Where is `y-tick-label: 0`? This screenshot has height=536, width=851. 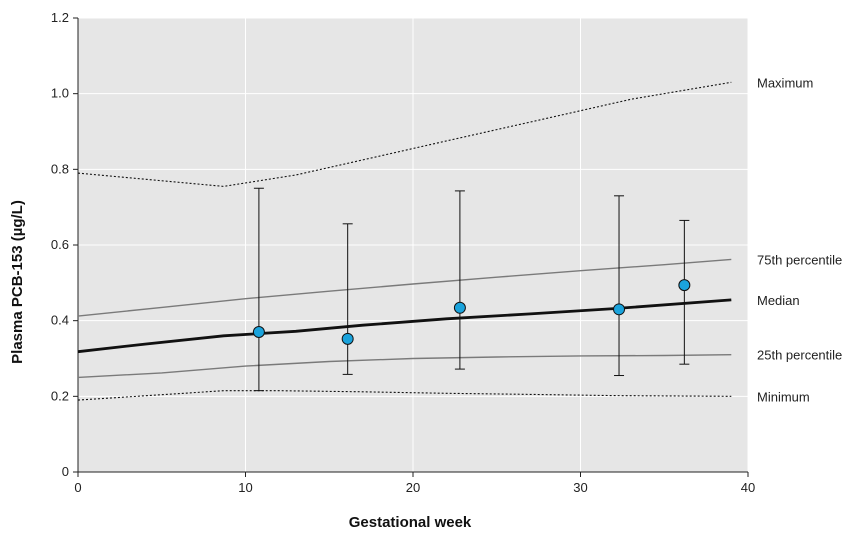
y-tick-label: 0 is located at coordinates (65, 471).